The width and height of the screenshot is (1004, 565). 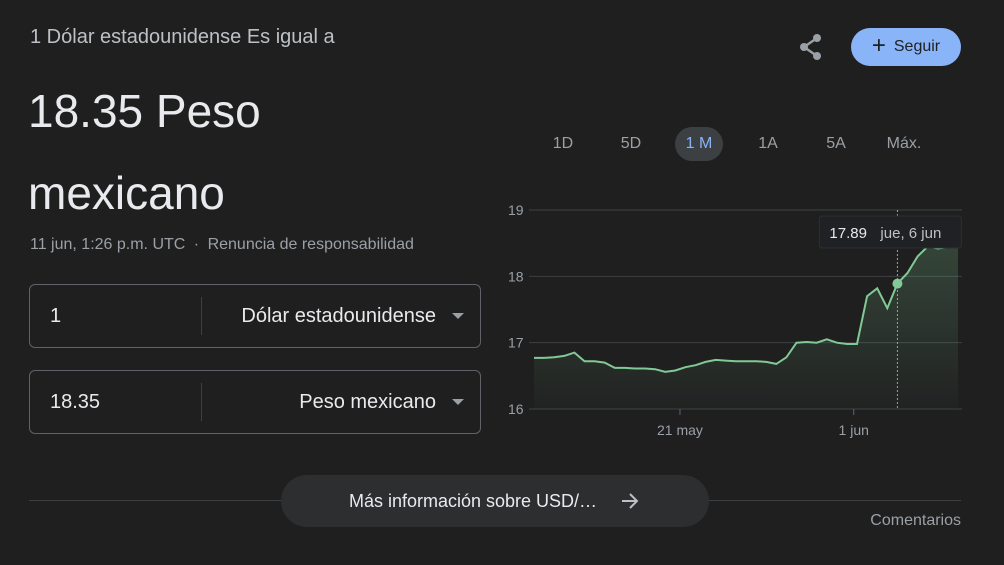 I want to click on share-icon, so click(x=811, y=47).